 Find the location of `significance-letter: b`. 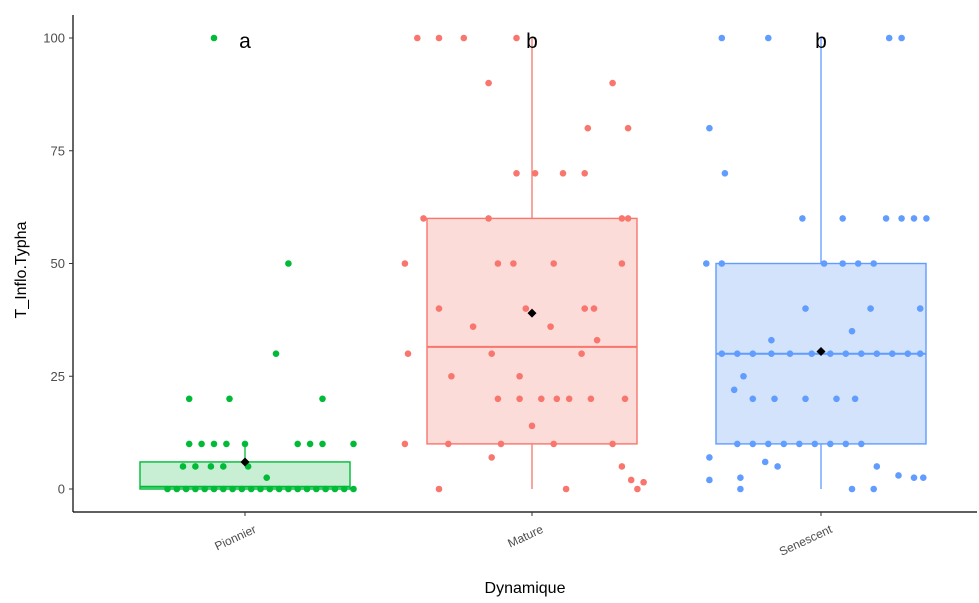

significance-letter: b is located at coordinates (821, 41).